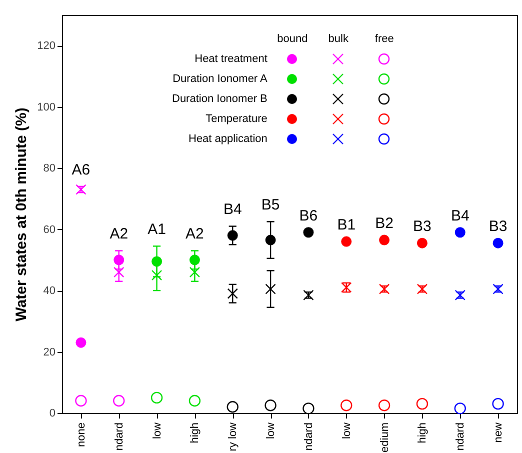  I want to click on legend-label: Duration Ionomer A, so click(220, 79).